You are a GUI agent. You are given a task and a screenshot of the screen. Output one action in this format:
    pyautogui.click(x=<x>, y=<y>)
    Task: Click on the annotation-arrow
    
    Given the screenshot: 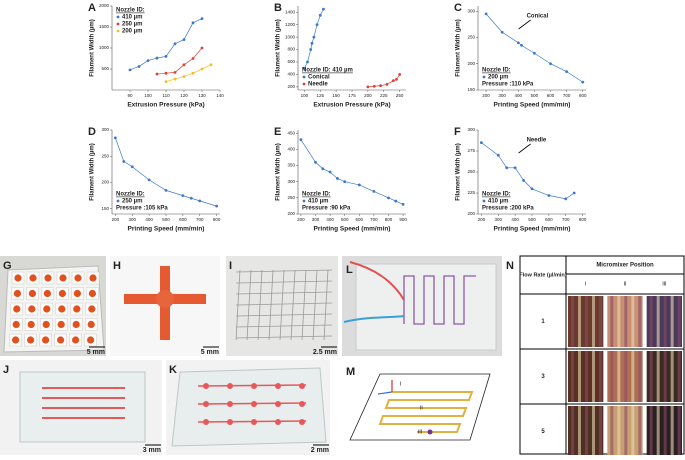 What is the action you would take?
    pyautogui.click(x=524, y=148)
    